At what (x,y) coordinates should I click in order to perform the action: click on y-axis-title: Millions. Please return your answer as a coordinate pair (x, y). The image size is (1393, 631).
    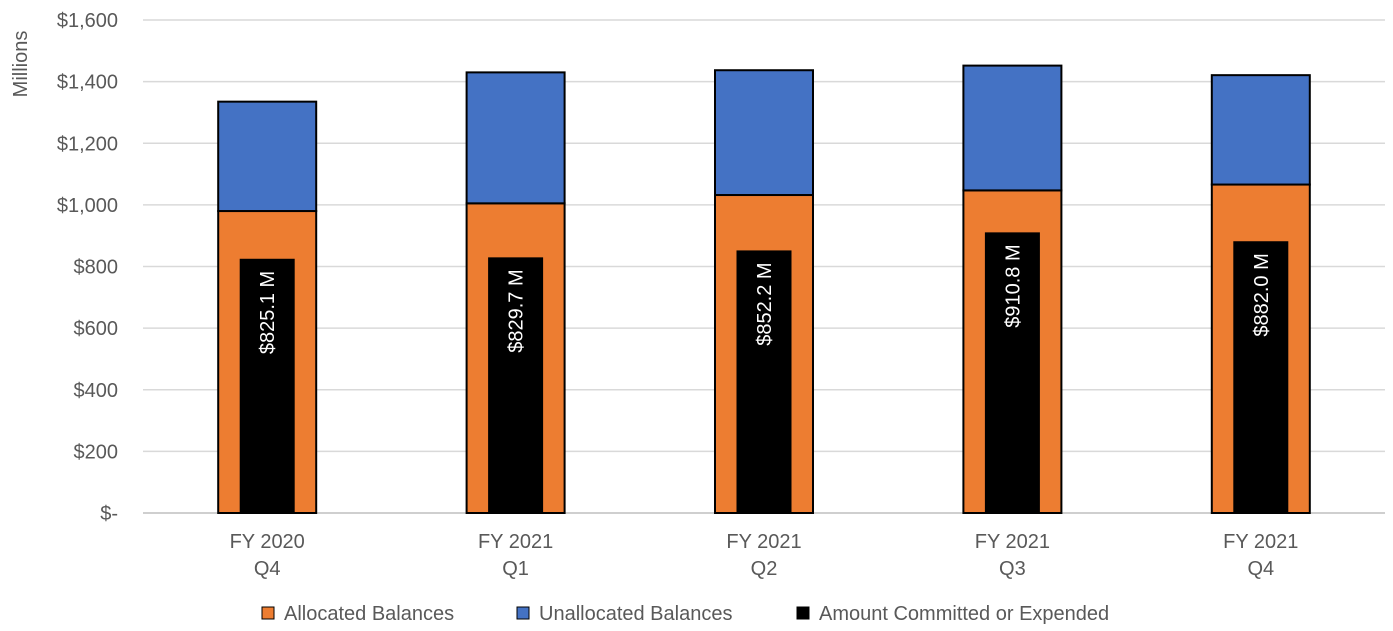
    Looking at the image, I should click on (21, 64).